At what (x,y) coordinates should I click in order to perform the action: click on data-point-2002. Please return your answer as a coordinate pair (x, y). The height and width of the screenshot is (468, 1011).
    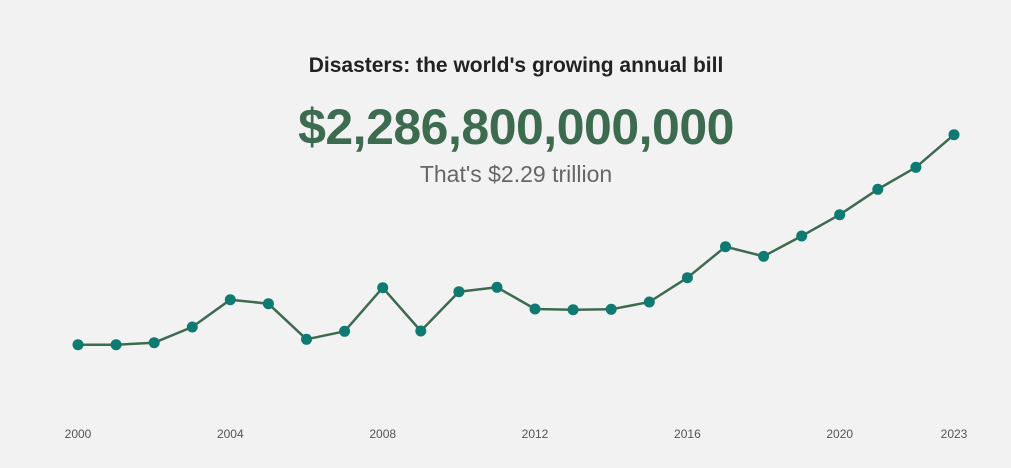
    Looking at the image, I should click on (154, 343).